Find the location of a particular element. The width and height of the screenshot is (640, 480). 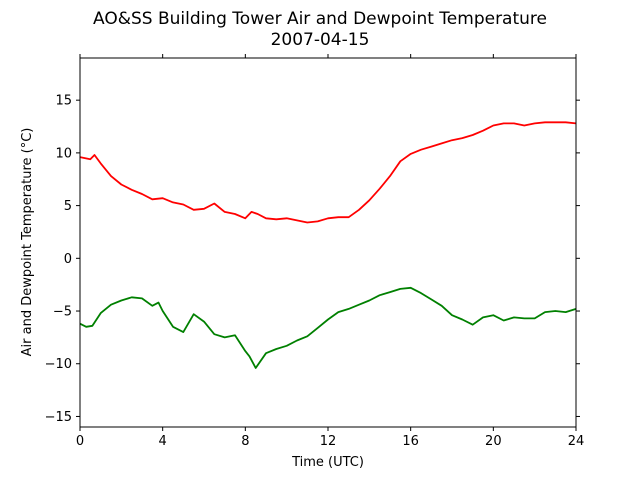

x-tick-label: 4 is located at coordinates (163, 441).